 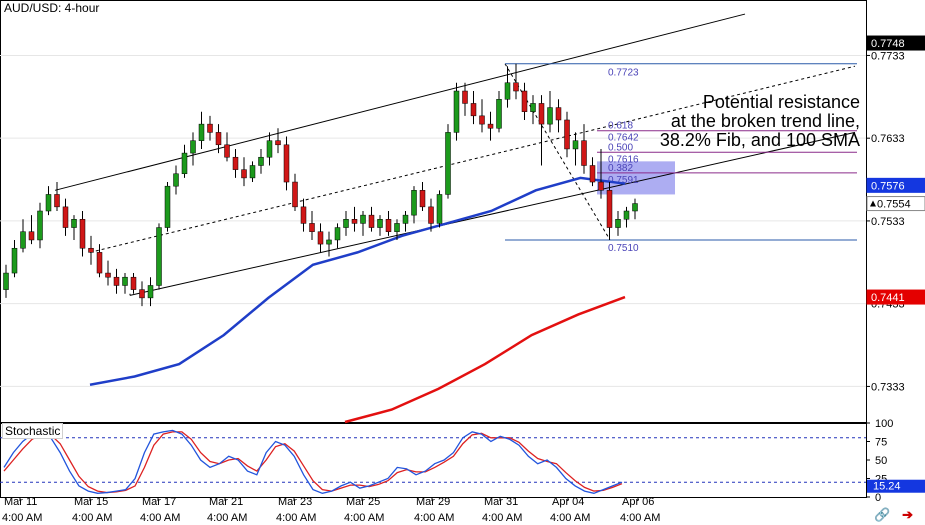 I want to click on price-tag-label: 0.7441, so click(x=888, y=298).